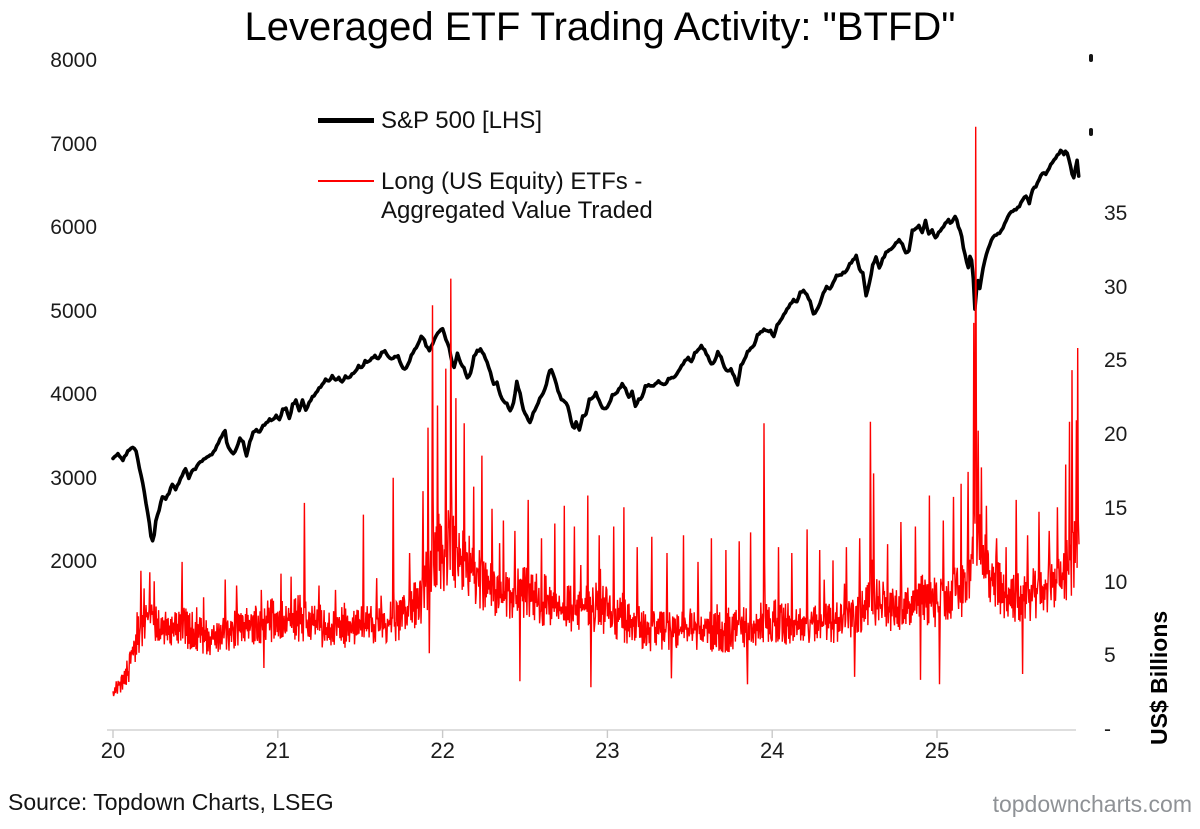 The width and height of the screenshot is (1200, 829). What do you see at coordinates (73, 228) in the screenshot?
I see `left-axis-tick-label: 6000` at bounding box center [73, 228].